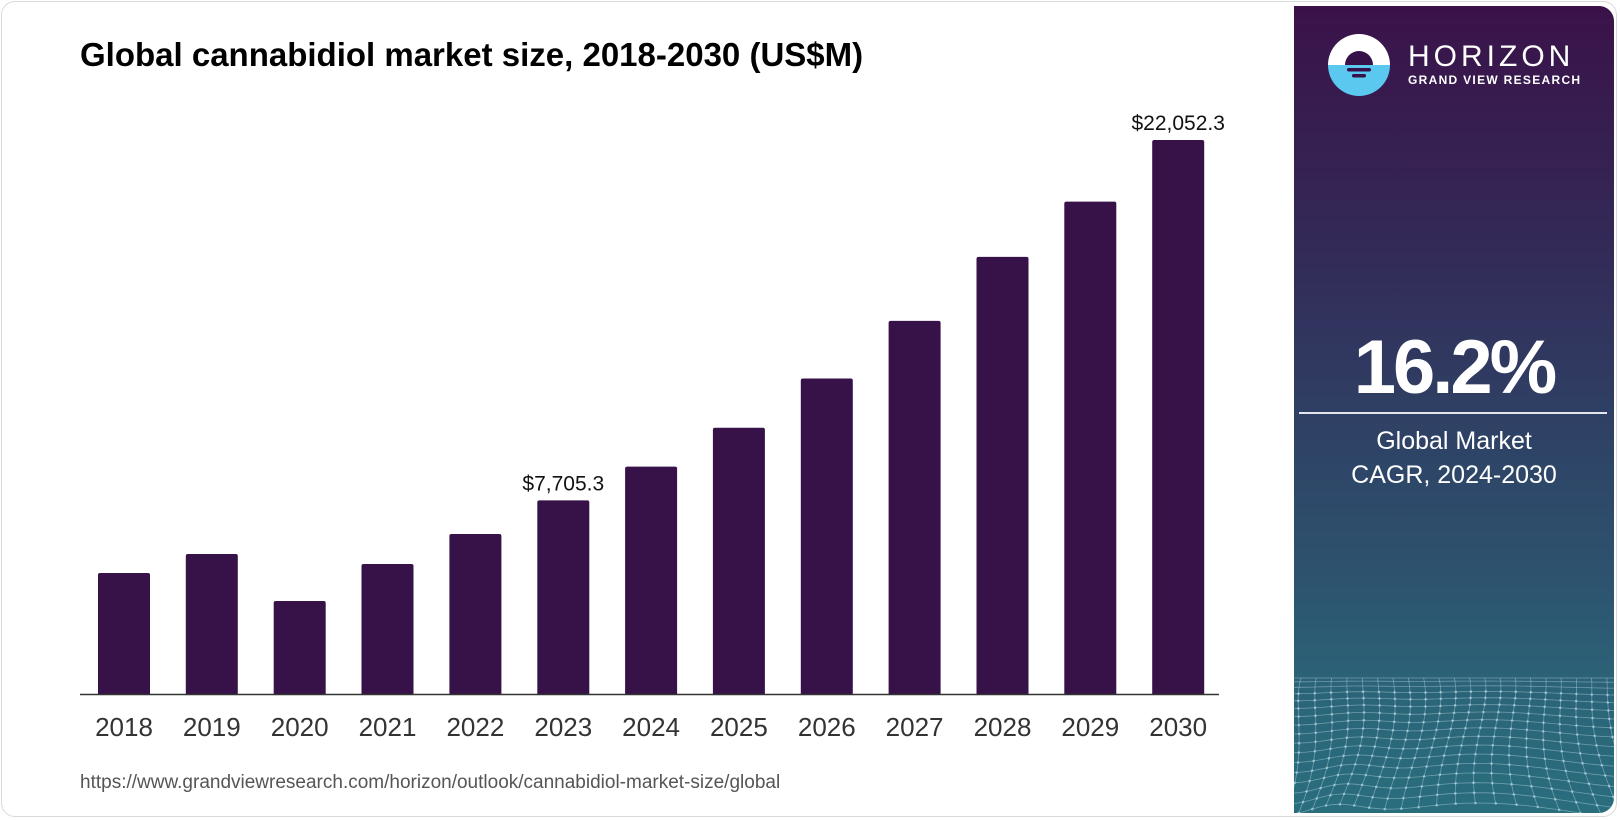 The height and width of the screenshot is (820, 1620). Describe the element at coordinates (738, 561) in the screenshot. I see `bar-2025` at that location.